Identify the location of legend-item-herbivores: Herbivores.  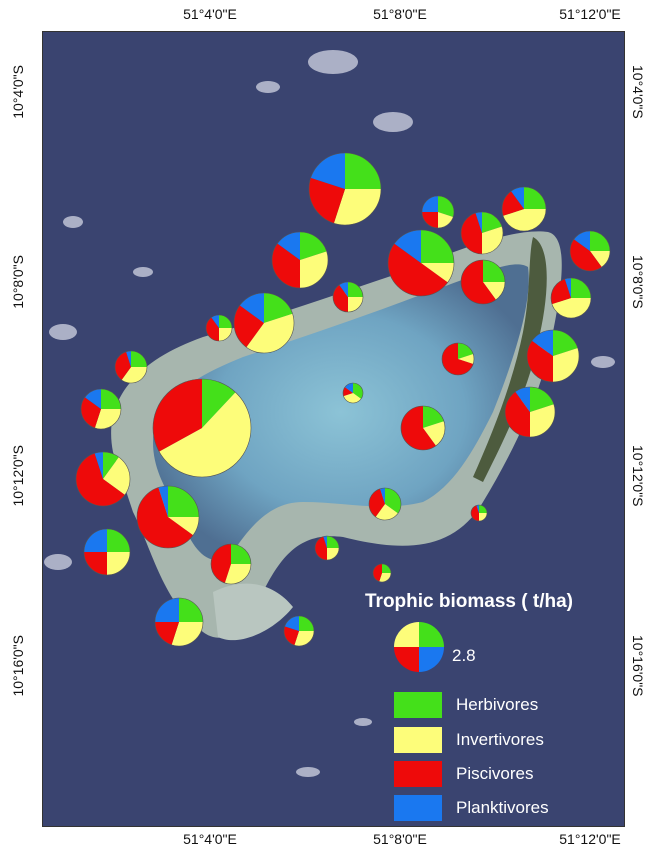
(466, 705).